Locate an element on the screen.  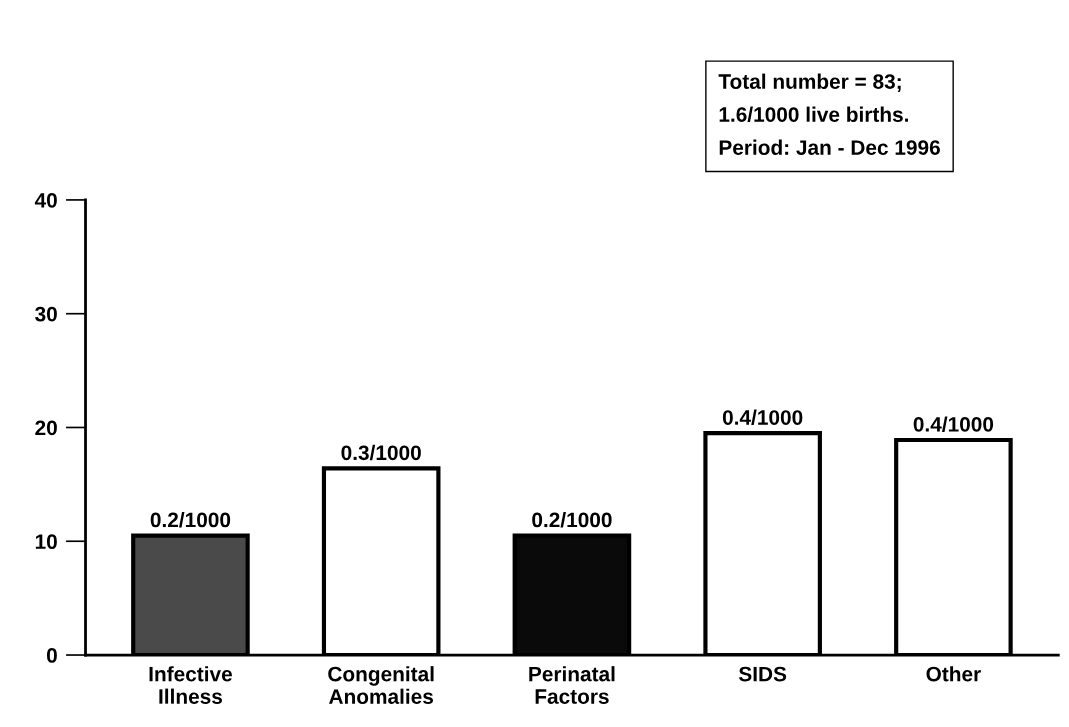
y-tick-label: 30 is located at coordinates (46, 314).